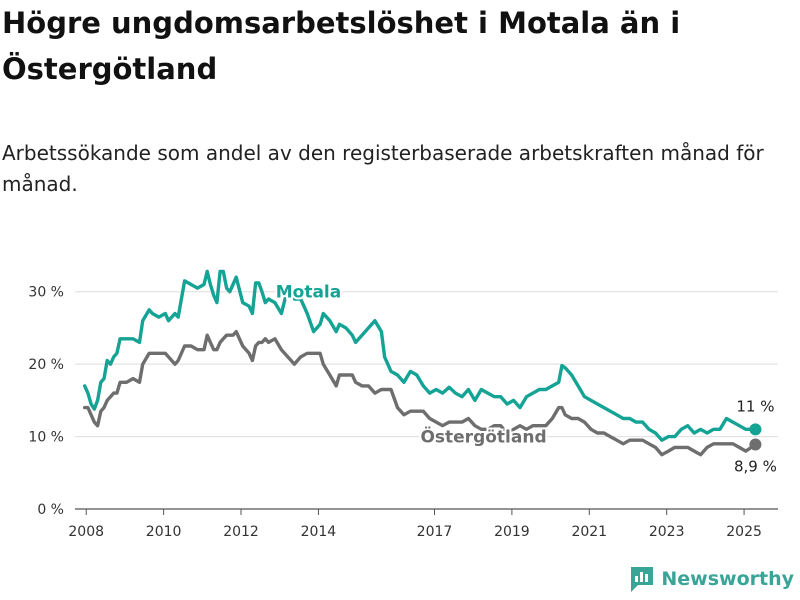 The width and height of the screenshot is (800, 600). I want to click on newsworthy-chart-logo-icon, so click(642, 579).